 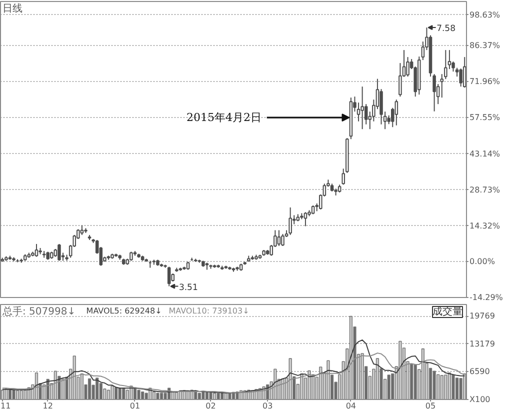 I want to click on y-tick-label: -14.29%, so click(x=487, y=297).